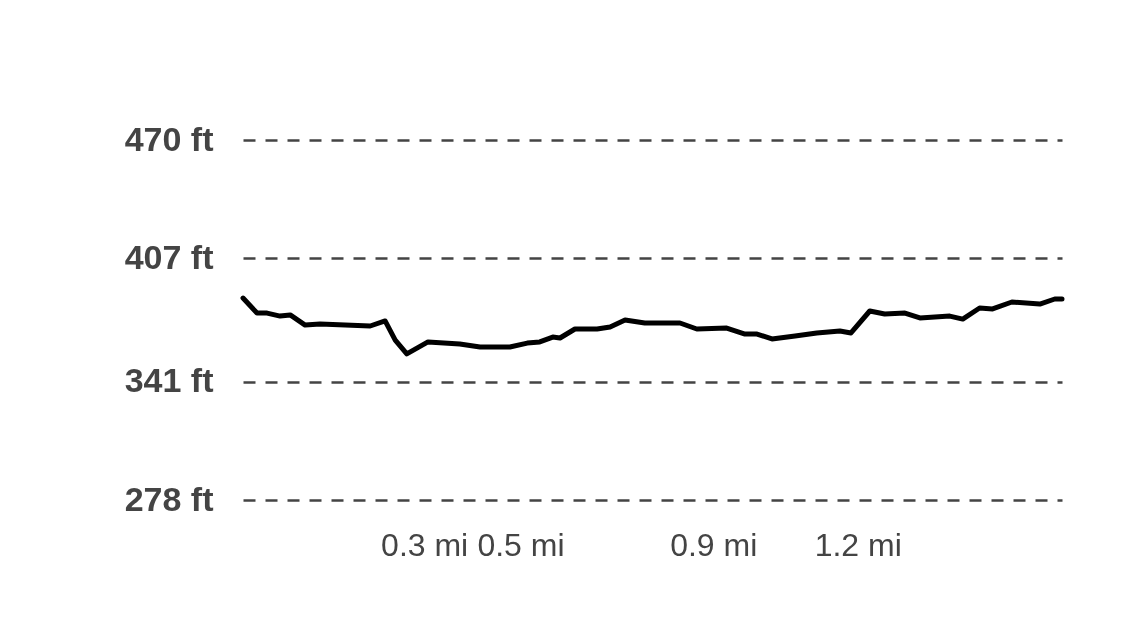 This screenshot has width=1125, height=632. What do you see at coordinates (169, 138) in the screenshot?
I see `y-tick-label: 470 ft` at bounding box center [169, 138].